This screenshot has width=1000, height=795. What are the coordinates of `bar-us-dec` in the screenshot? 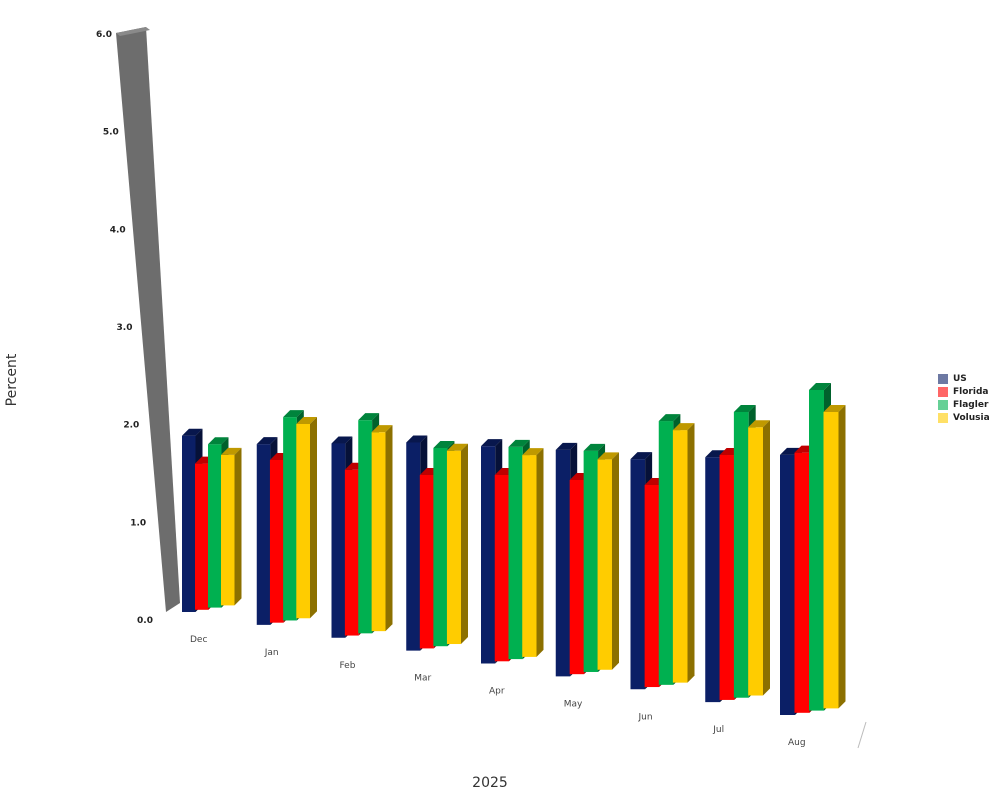 It's located at (189, 523).